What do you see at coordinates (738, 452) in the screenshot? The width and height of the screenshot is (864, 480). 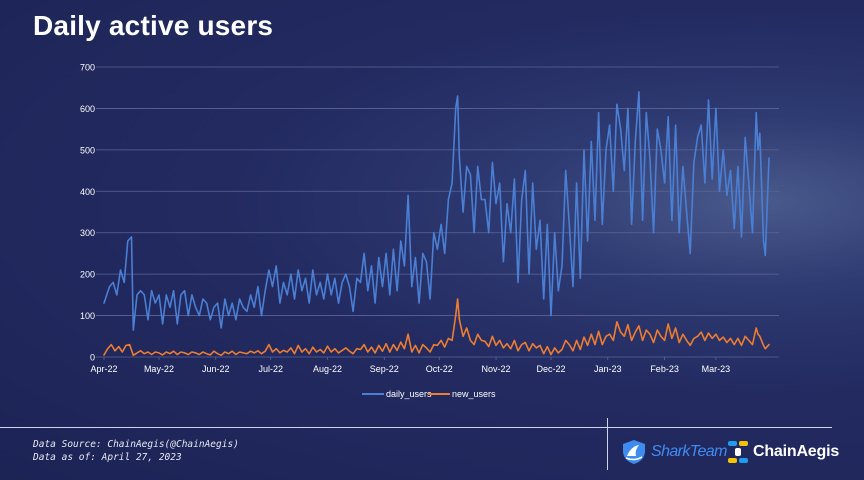 I see `chainaegis-mark-icon` at bounding box center [738, 452].